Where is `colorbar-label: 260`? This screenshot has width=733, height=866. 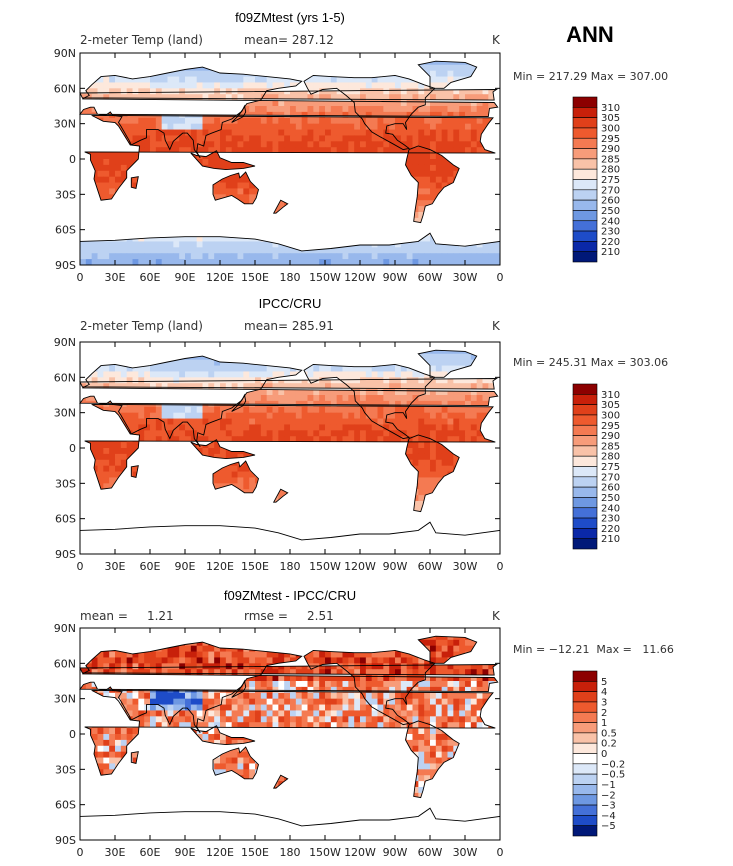
colorbar-label: 260 is located at coordinates (610, 488).